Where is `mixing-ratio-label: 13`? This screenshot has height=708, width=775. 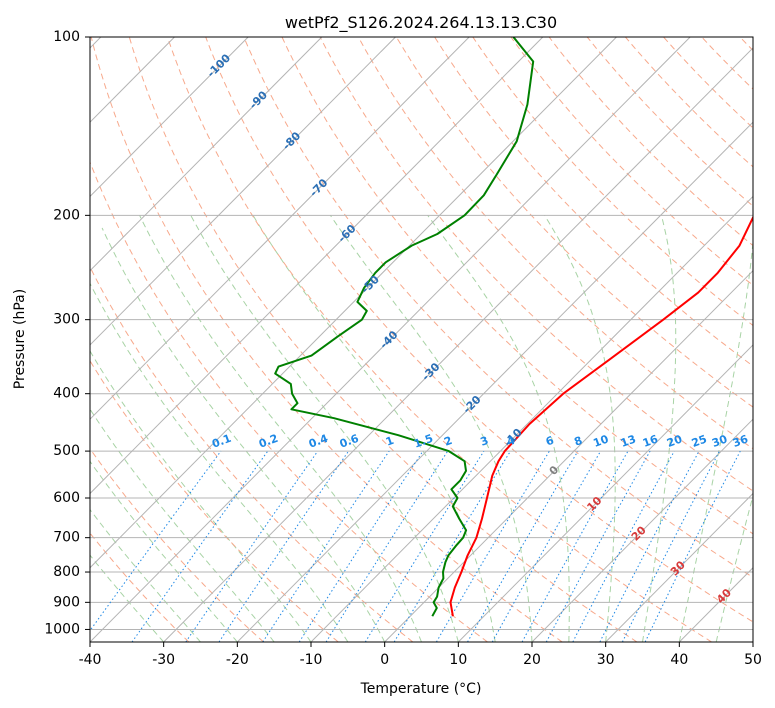 mixing-ratio-label: 13 is located at coordinates (628, 440).